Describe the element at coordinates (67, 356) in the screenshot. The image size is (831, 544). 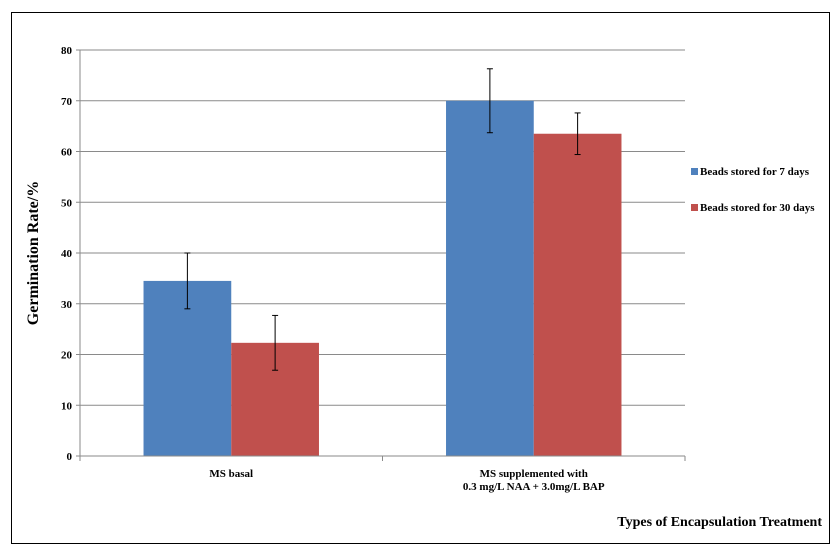
I see `y-tick-label: 20` at that location.